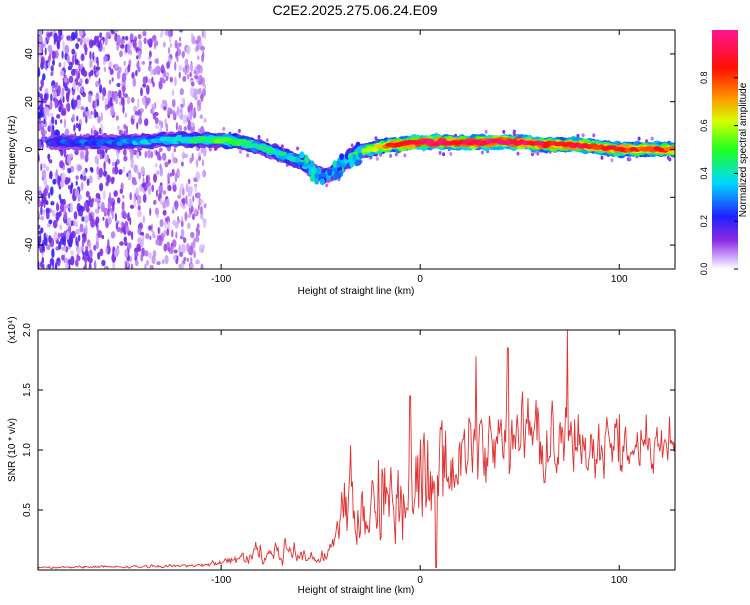 This screenshot has height=605, width=750. Describe the element at coordinates (27, 390) in the screenshot. I see `y-tick-label: 1.5` at that location.